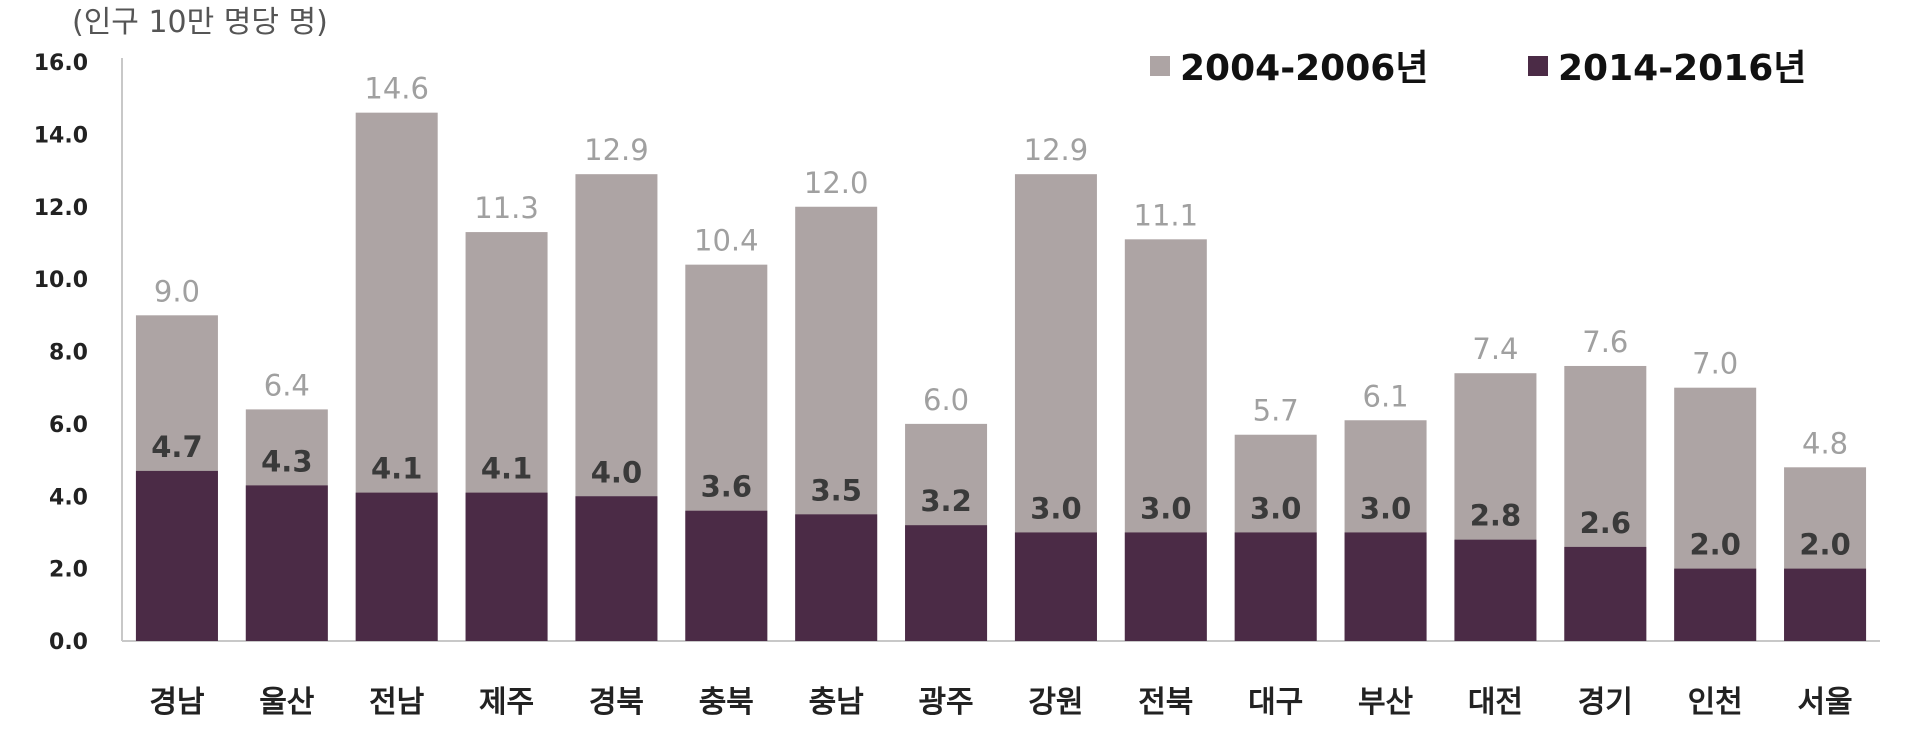 This screenshot has width=1920, height=731. Describe the element at coordinates (177, 702) in the screenshot. I see `x-category-label: 경남` at that location.